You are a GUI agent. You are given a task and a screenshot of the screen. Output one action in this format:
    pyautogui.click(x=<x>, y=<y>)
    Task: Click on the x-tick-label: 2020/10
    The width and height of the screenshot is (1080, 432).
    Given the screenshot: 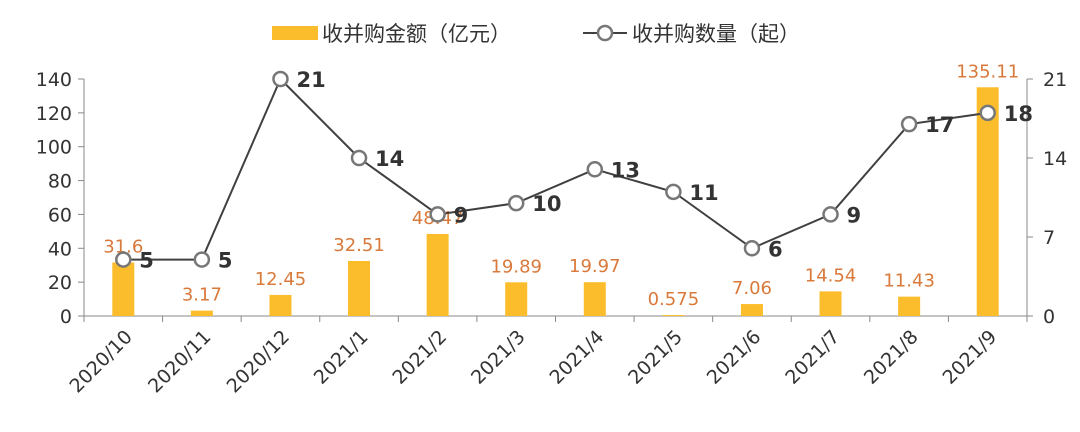 What is the action you would take?
    pyautogui.click(x=100, y=361)
    